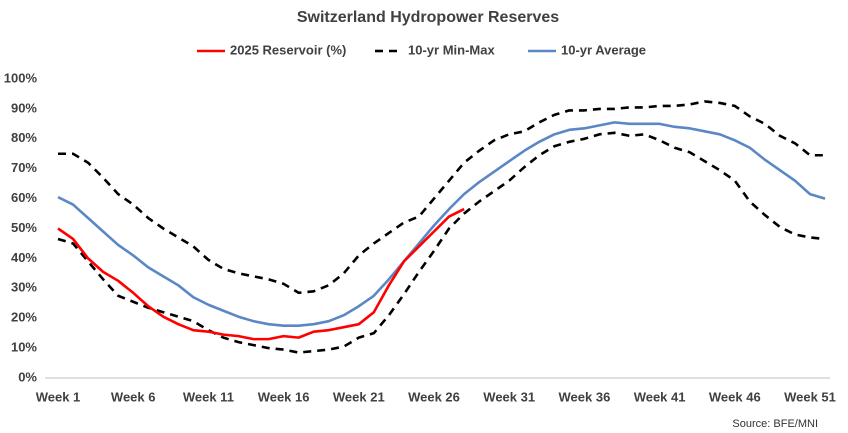 The height and width of the screenshot is (433, 848). I want to click on y-tick-label: 60%, so click(24, 197).